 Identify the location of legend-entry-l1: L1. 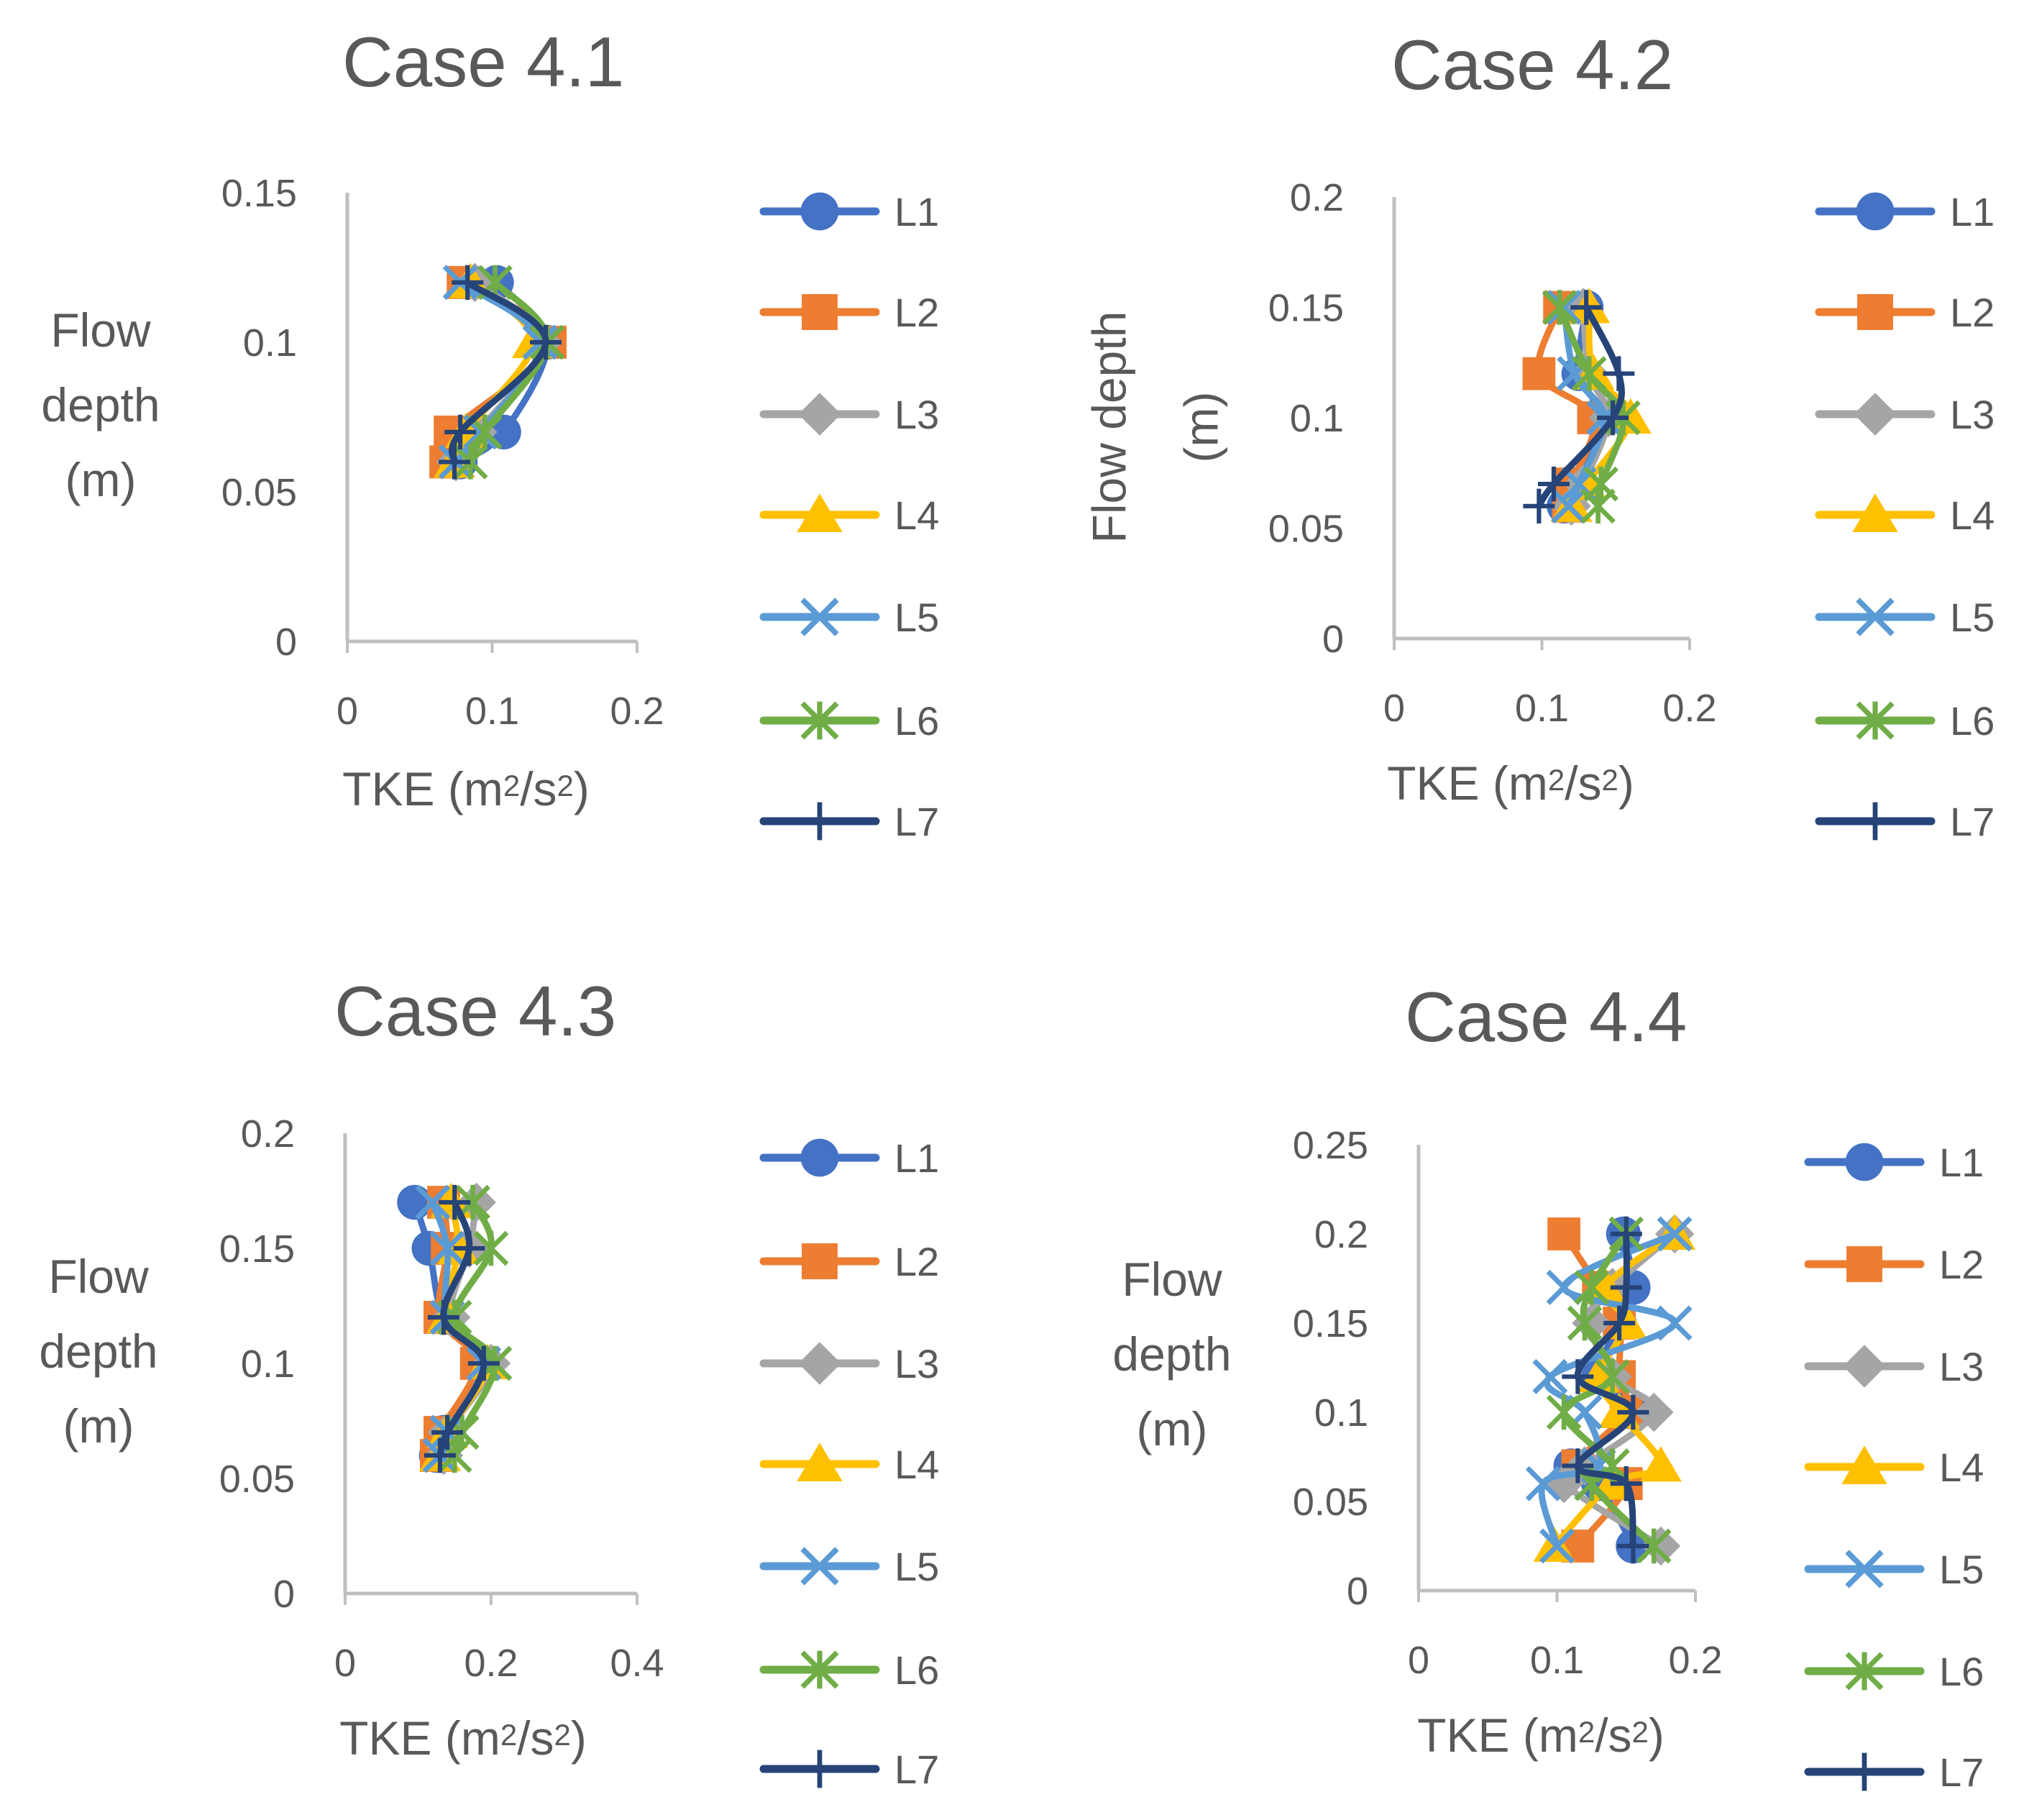
(849, 1158).